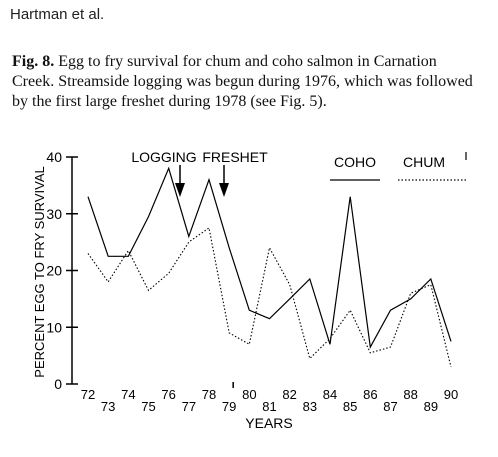 This screenshot has width=498, height=457. Describe the element at coordinates (54, 271) in the screenshot. I see `y-tick-label: 20` at that location.